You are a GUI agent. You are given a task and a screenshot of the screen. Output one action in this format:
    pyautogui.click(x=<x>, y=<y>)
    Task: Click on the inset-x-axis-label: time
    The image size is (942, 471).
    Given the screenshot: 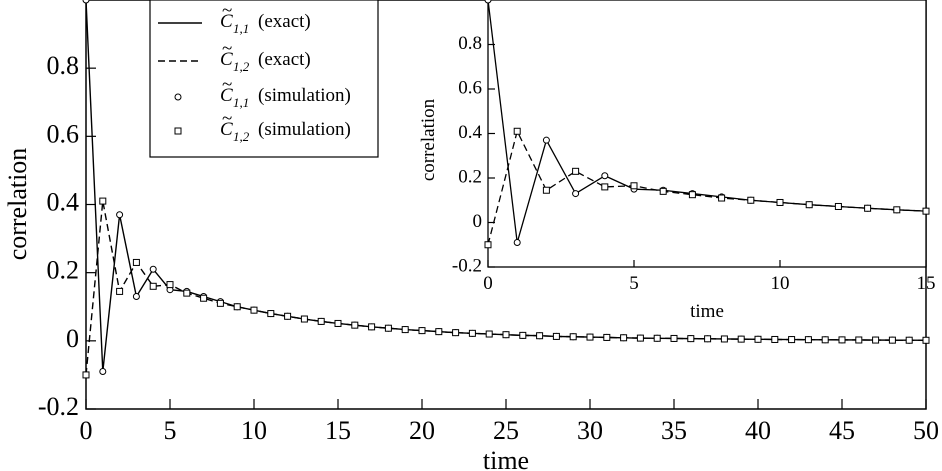 What is the action you would take?
    pyautogui.click(x=707, y=311)
    